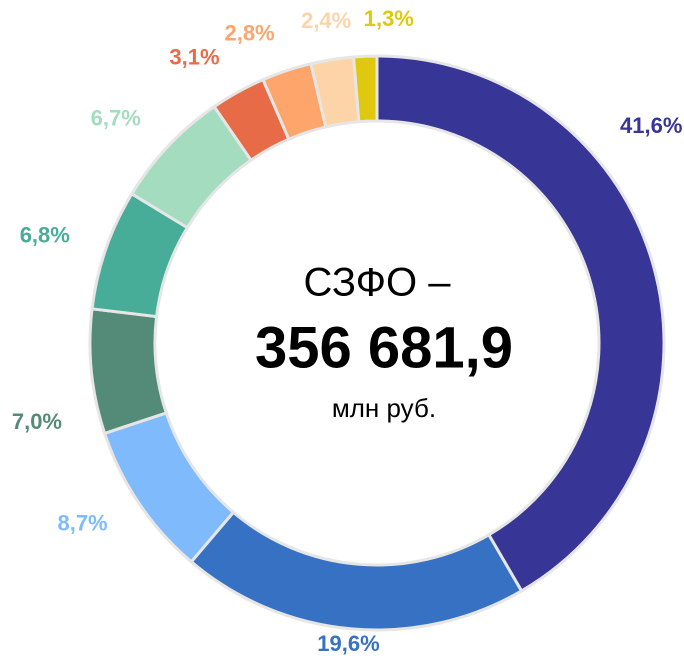 The height and width of the screenshot is (662, 684). Describe the element at coordinates (384, 408) in the screenshot. I see `center-unit: млн руб.` at that location.